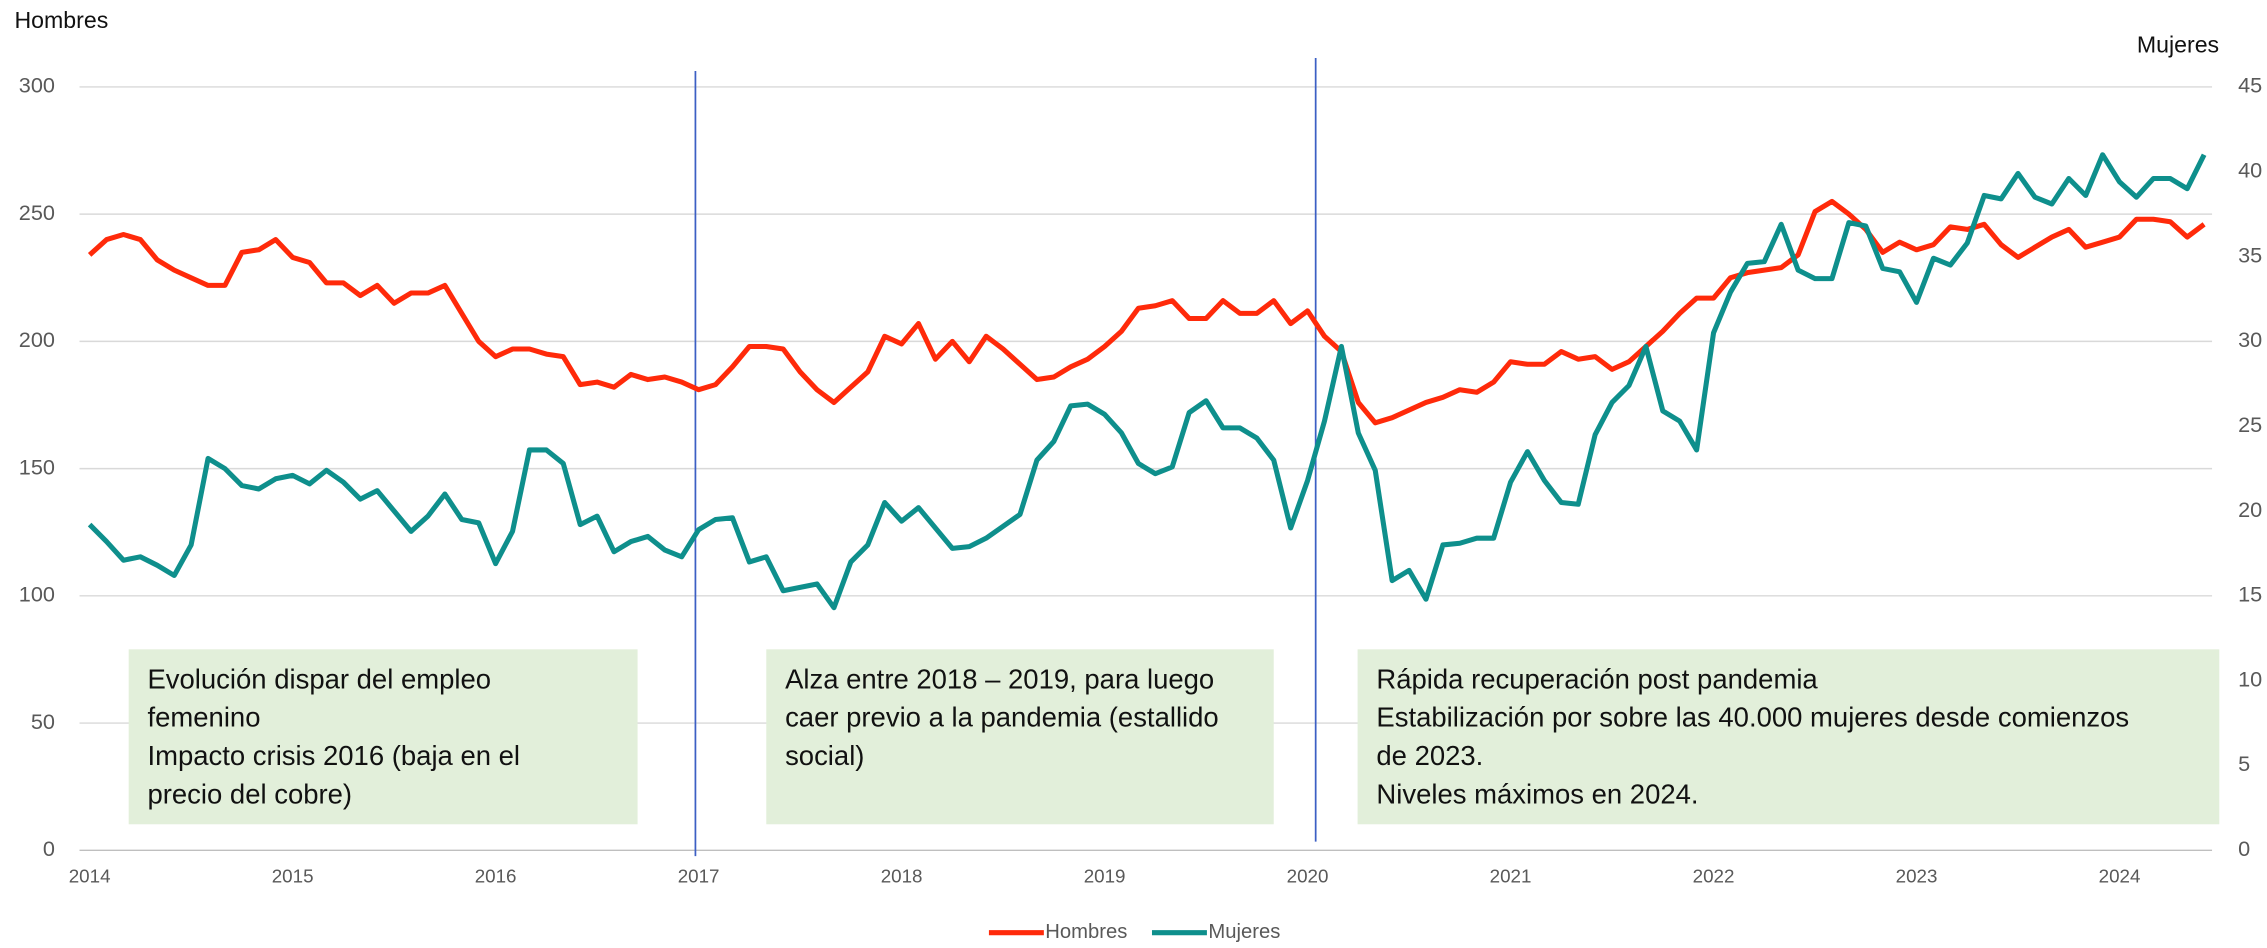  I want to click on y2-tick-label: 35, so click(2250, 254).